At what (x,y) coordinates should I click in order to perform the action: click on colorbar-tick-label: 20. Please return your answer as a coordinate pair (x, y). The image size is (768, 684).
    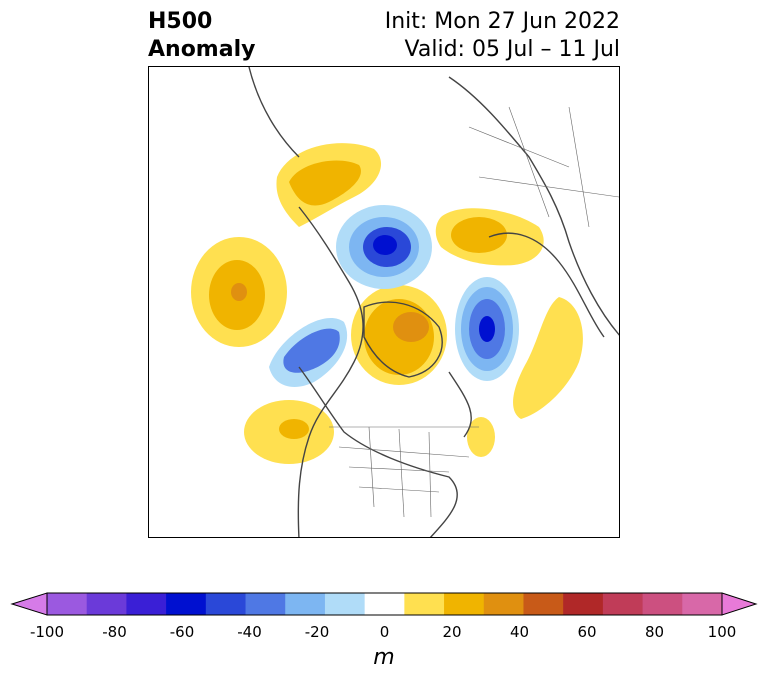
    Looking at the image, I should click on (452, 632).